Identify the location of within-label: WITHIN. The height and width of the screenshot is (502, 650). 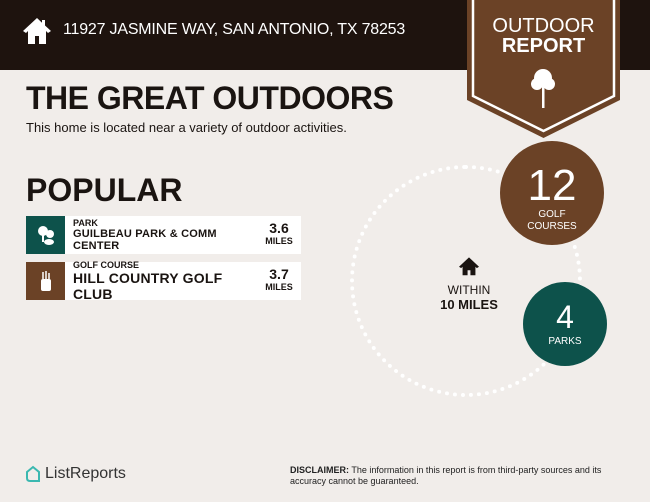
(469, 290).